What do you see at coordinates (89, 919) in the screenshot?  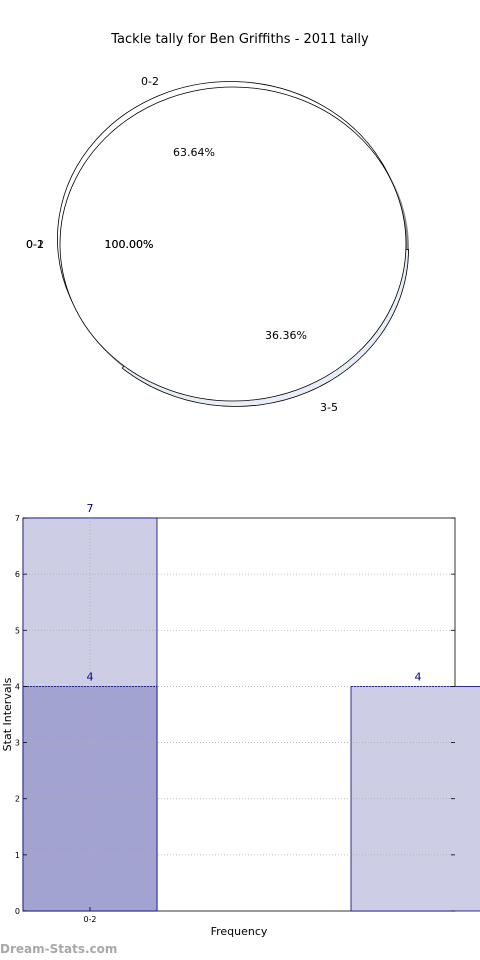 I see `x-tick-label: 0-2` at bounding box center [89, 919].